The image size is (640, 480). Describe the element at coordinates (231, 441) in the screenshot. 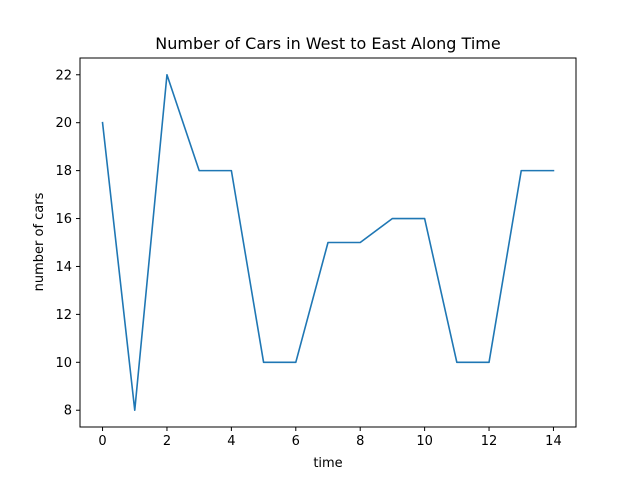

I see `x-tick-label: 4` at that location.